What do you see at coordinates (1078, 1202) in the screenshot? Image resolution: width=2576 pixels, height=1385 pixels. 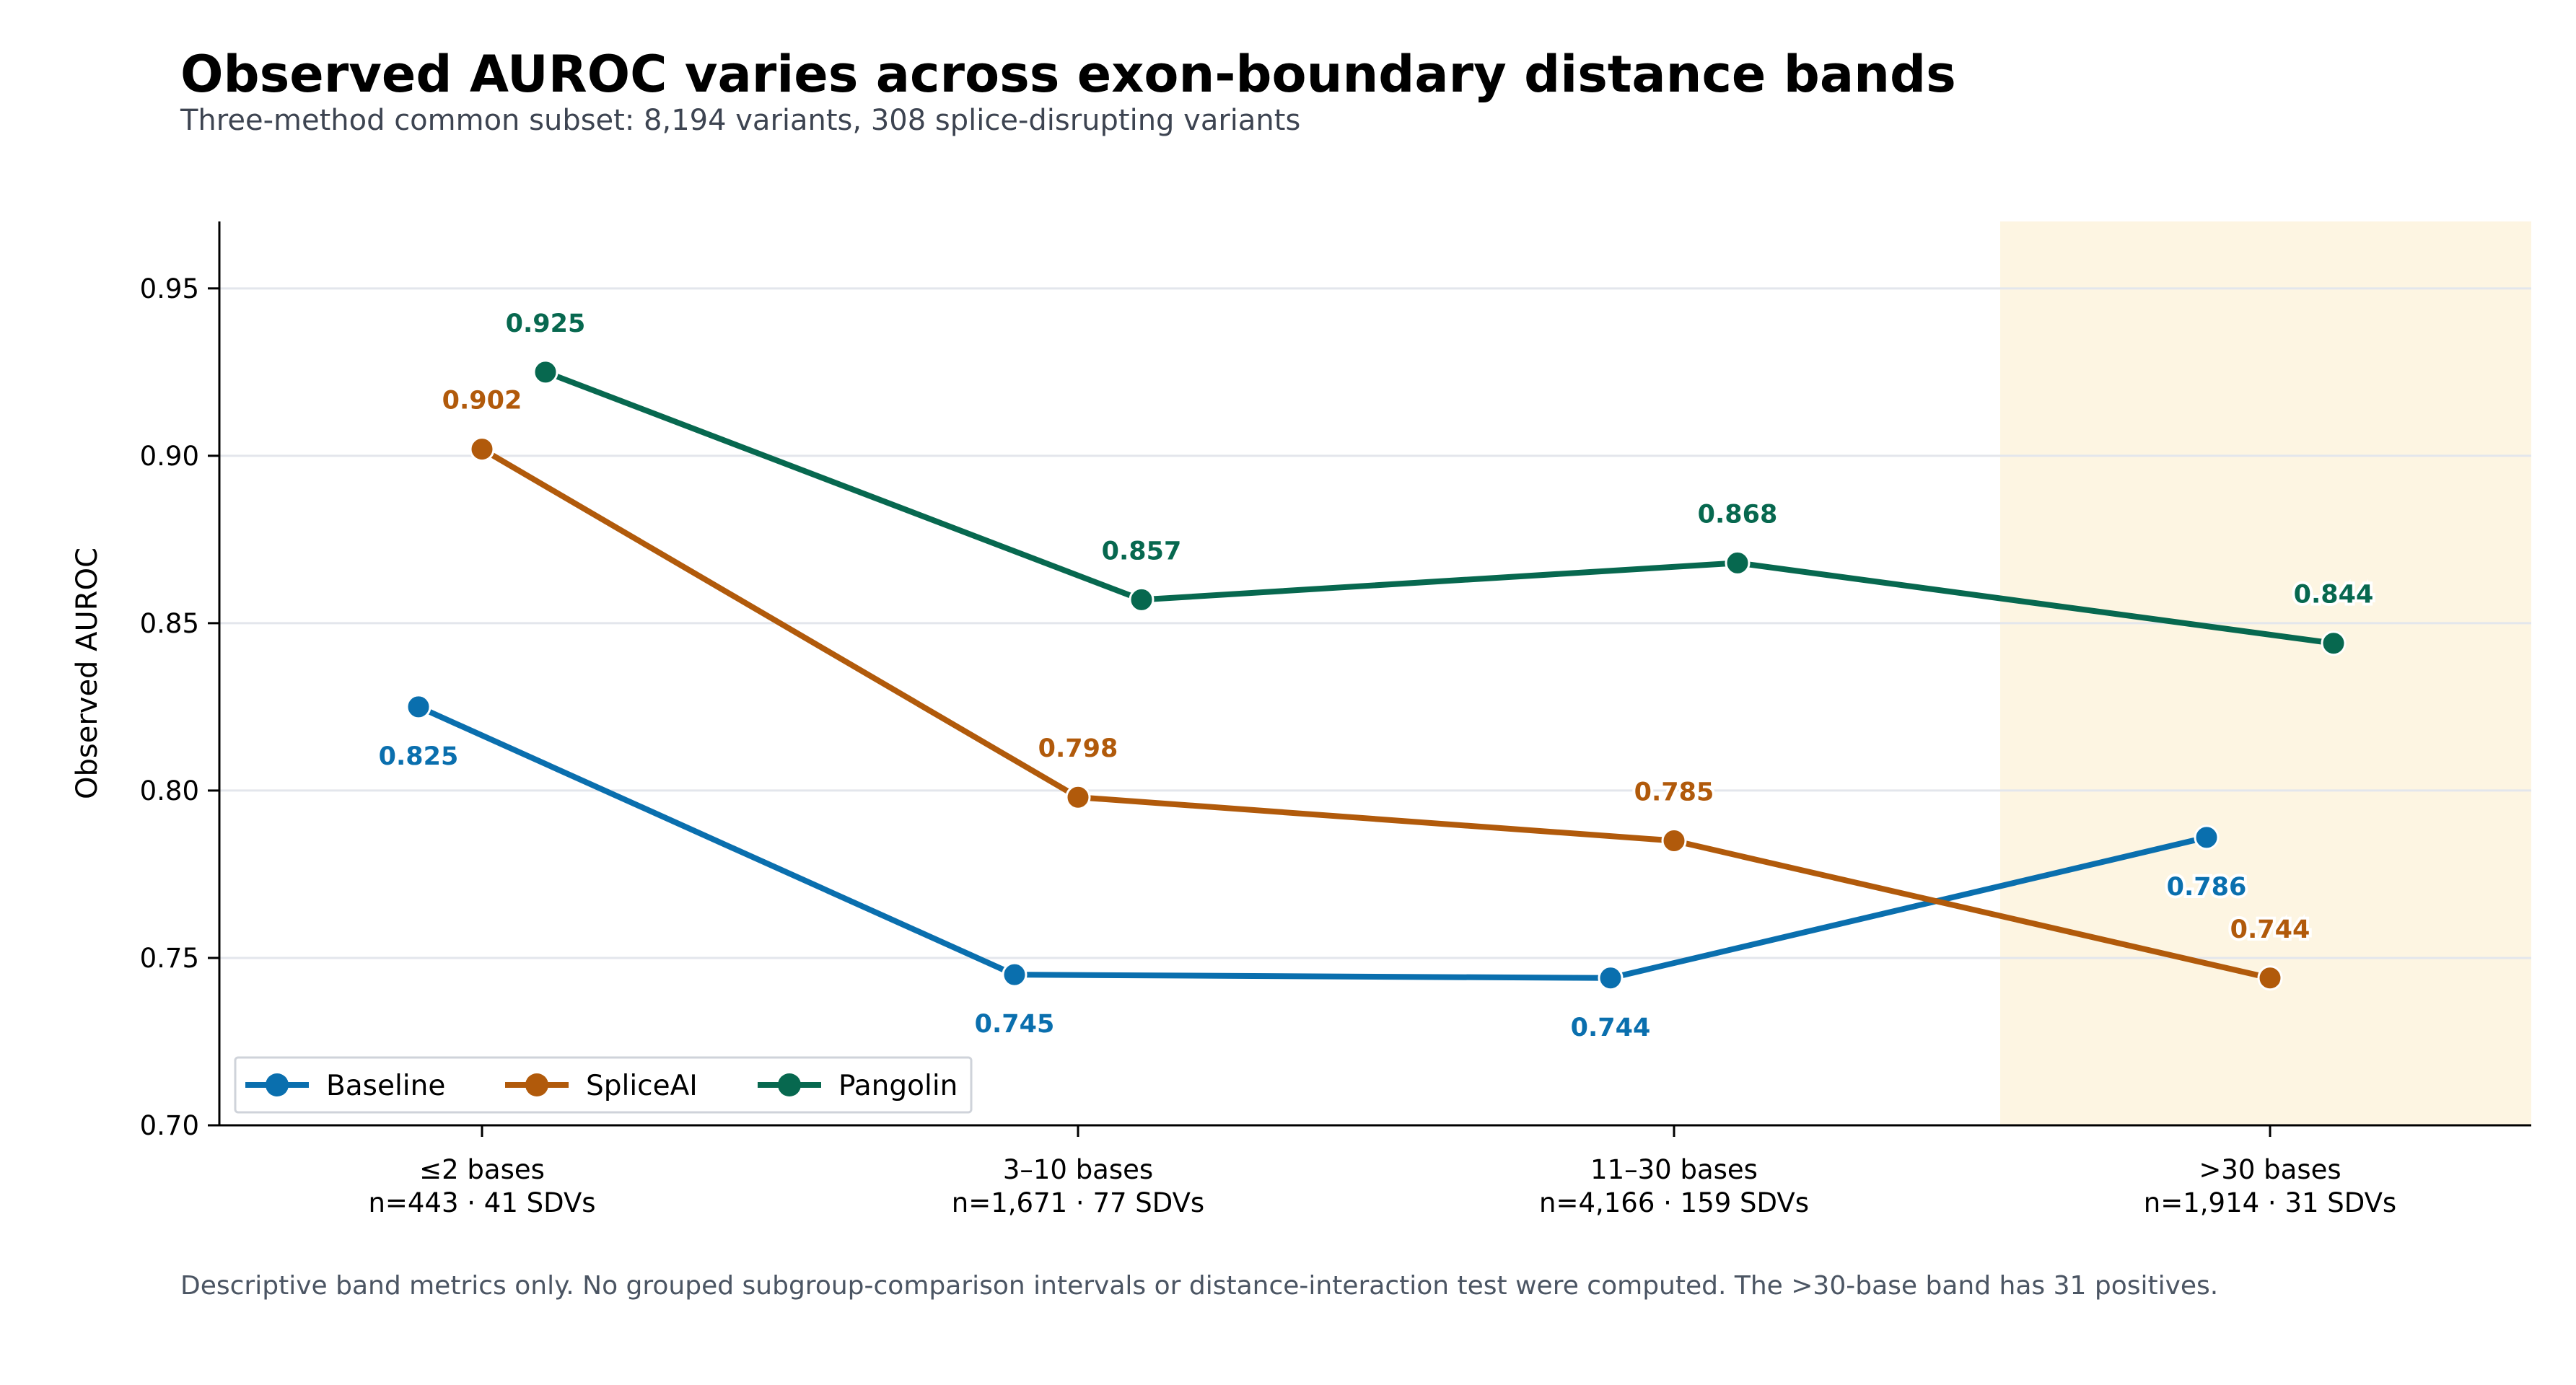 I see `x-tick-sublabel: n=1,671 · 77 SDVs` at bounding box center [1078, 1202].